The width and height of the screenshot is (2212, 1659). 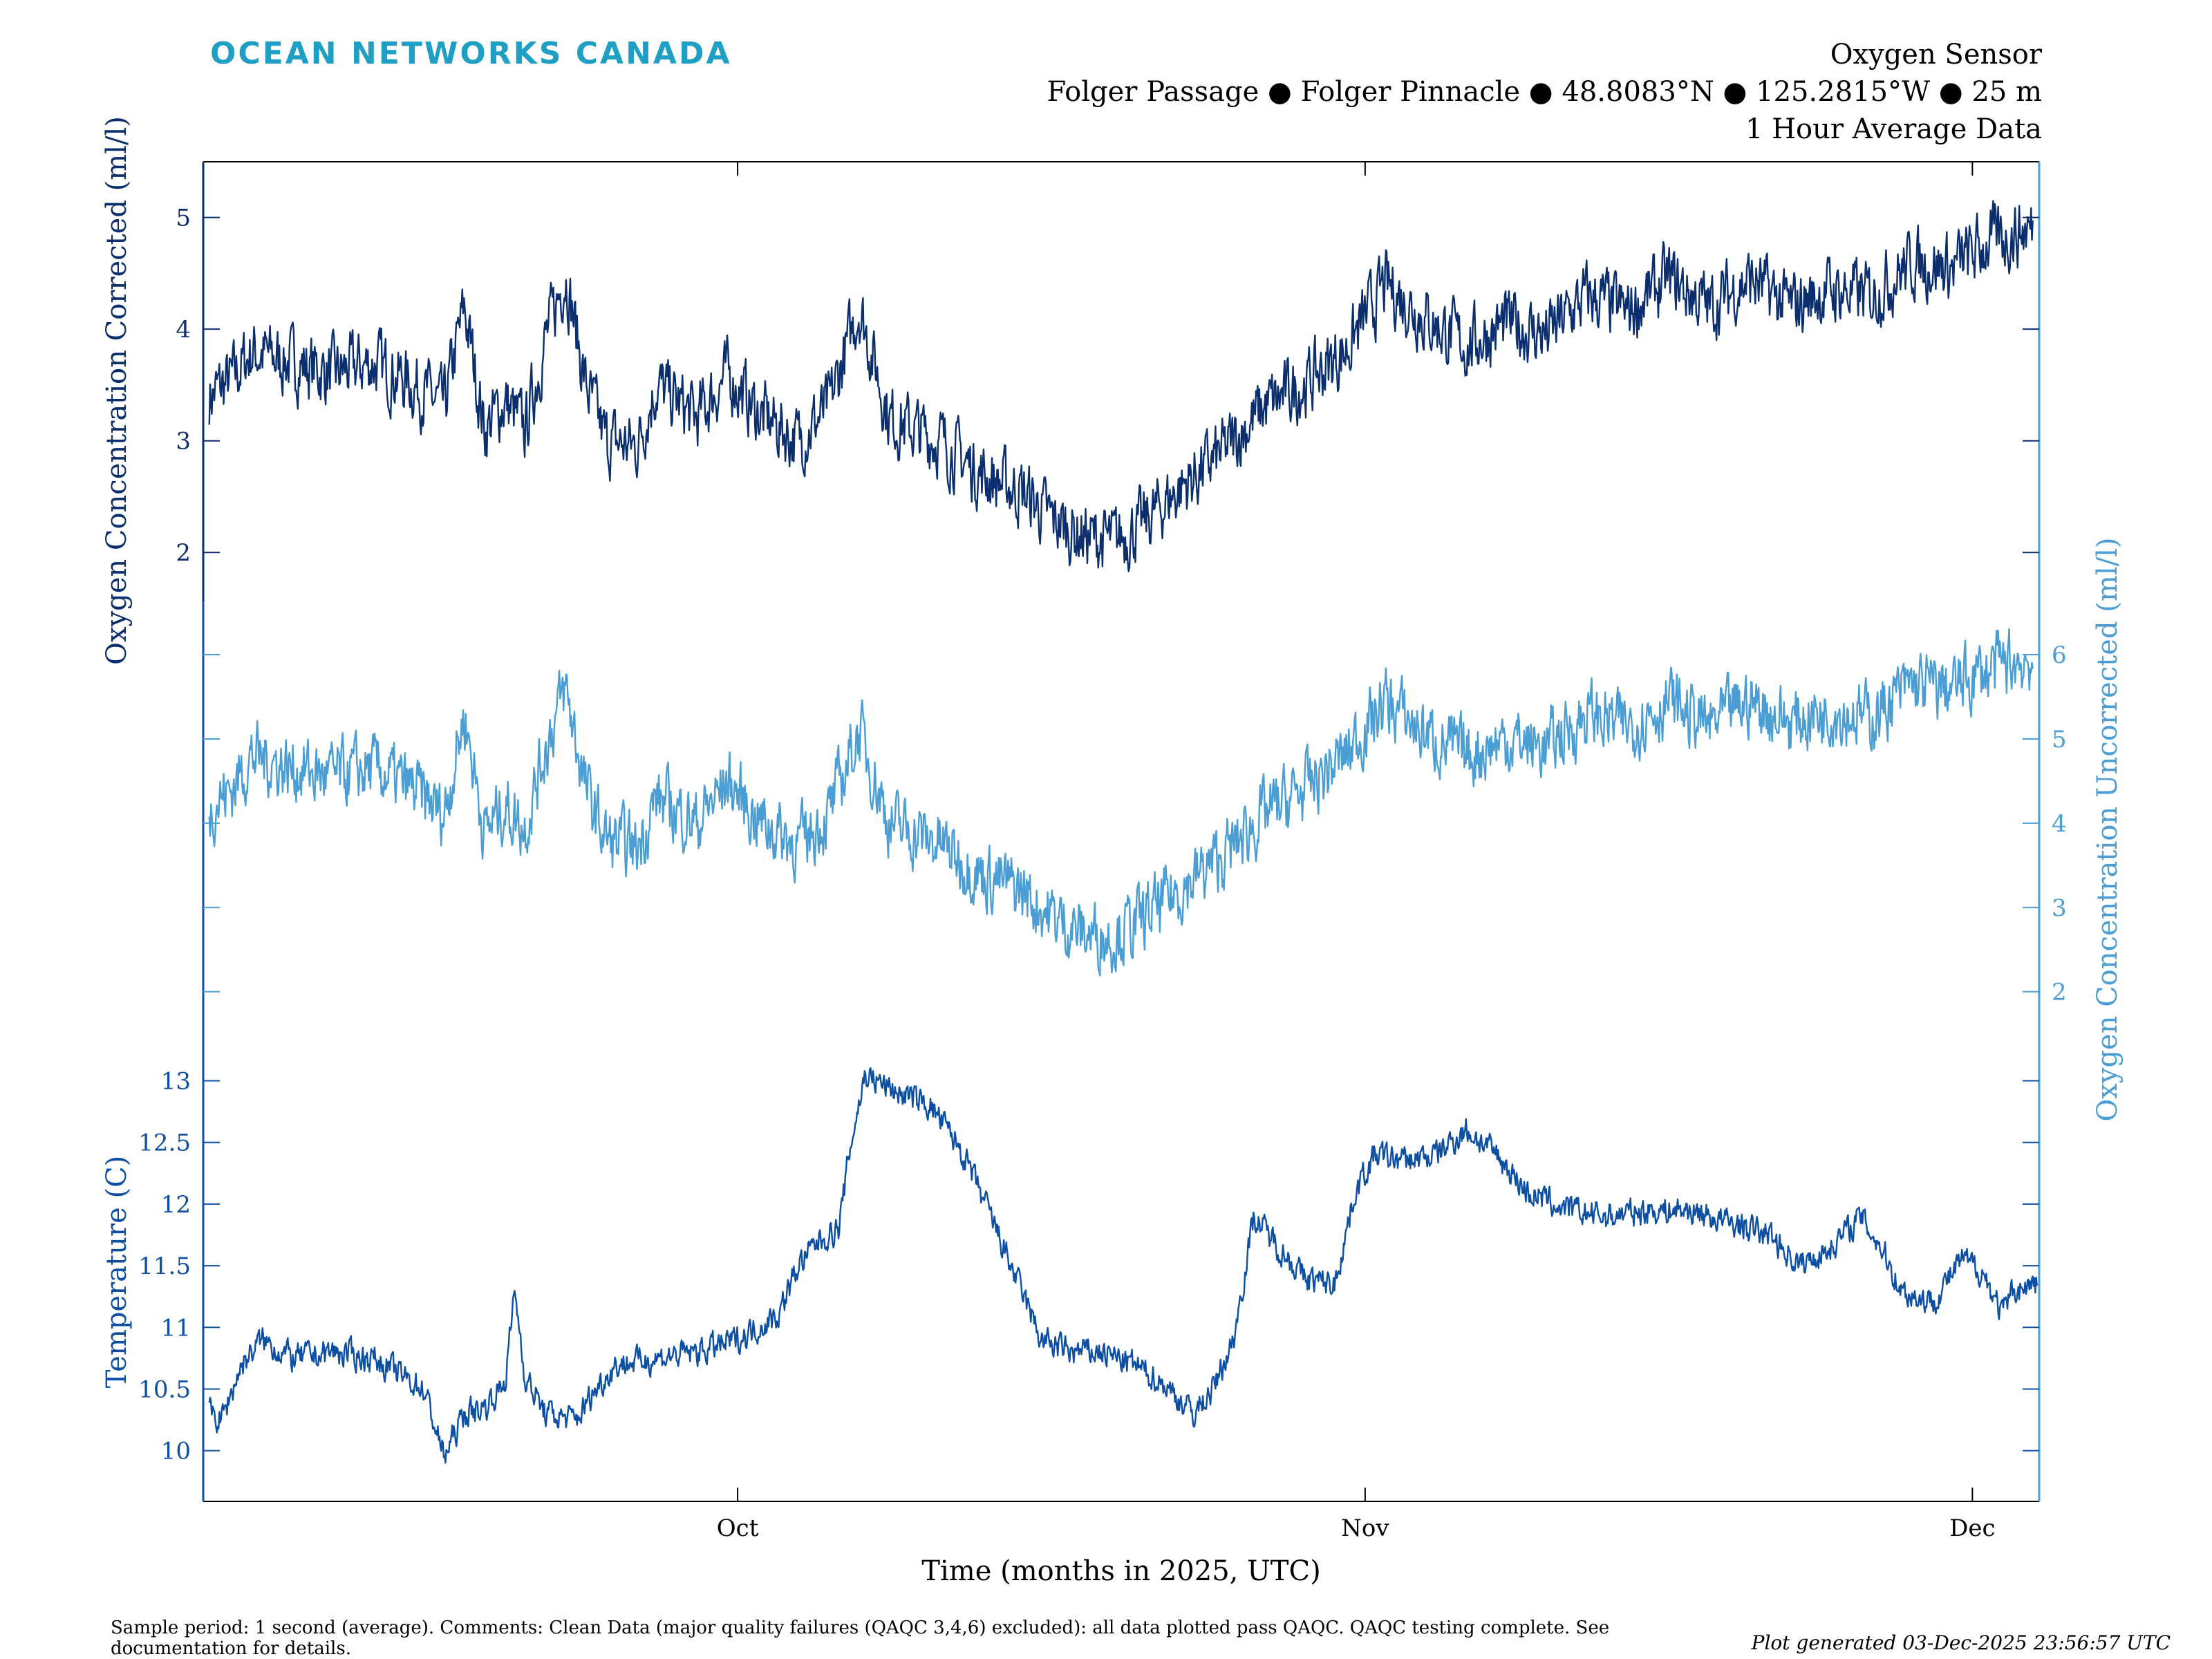 I want to click on x-tick-label: Dec, so click(x=1972, y=1529).